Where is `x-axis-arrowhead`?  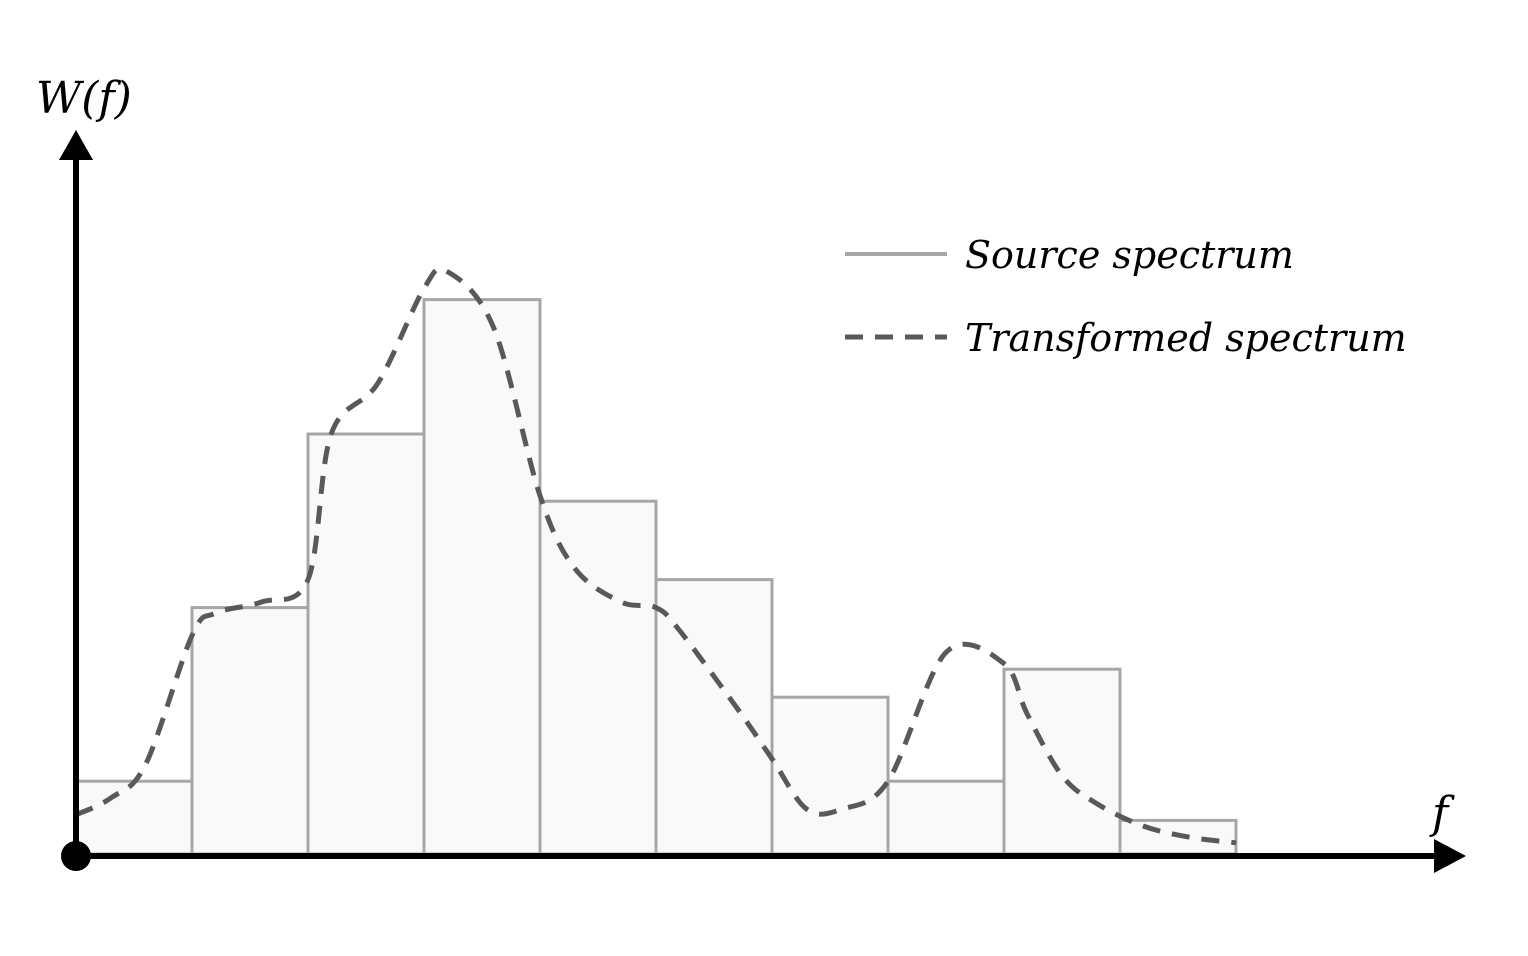 x-axis-arrowhead is located at coordinates (1450, 856).